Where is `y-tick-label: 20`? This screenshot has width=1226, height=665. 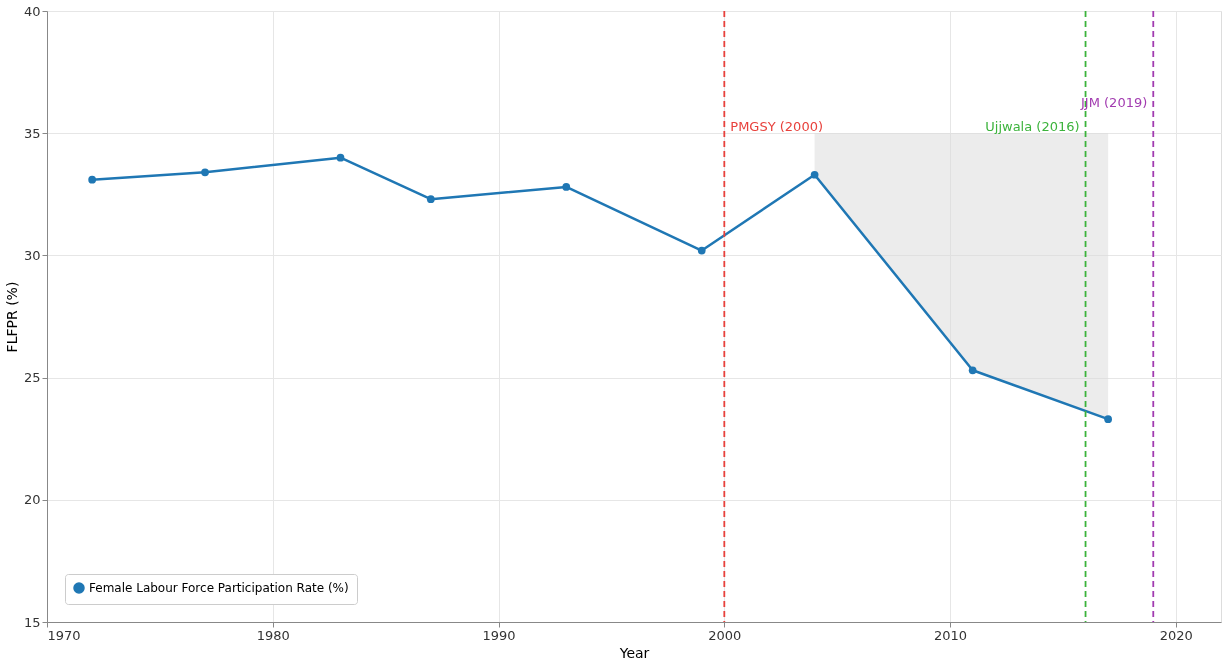 y-tick-label: 20 is located at coordinates (32, 500).